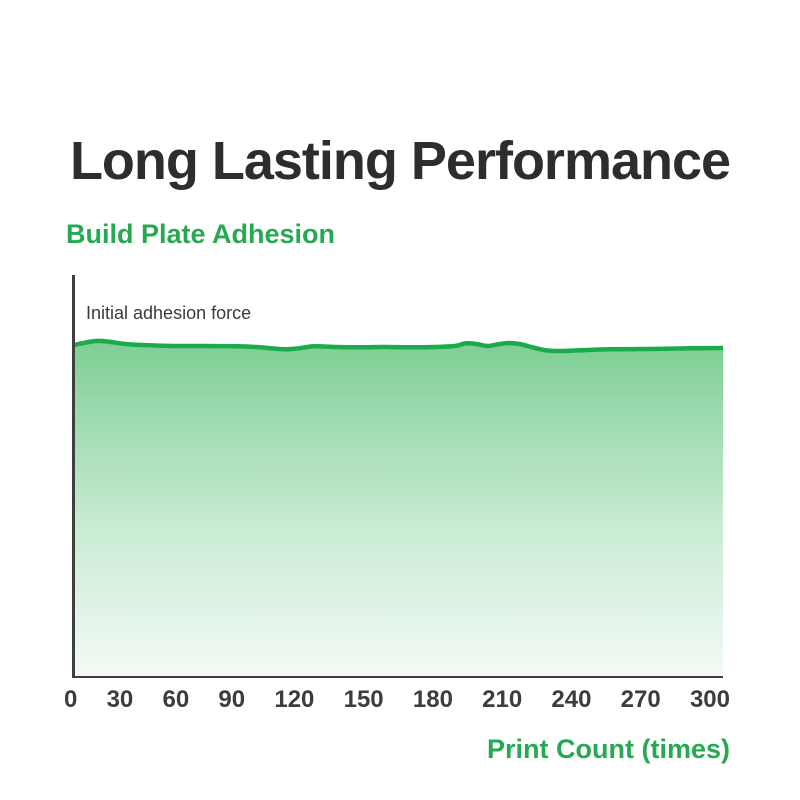 The image size is (800, 800). I want to click on x-tick: 180, so click(432, 699).